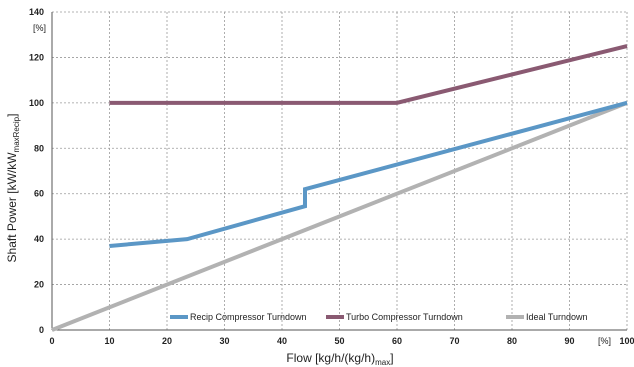  Describe the element at coordinates (36, 12) in the screenshot. I see `y-tick-label: 140` at that location.